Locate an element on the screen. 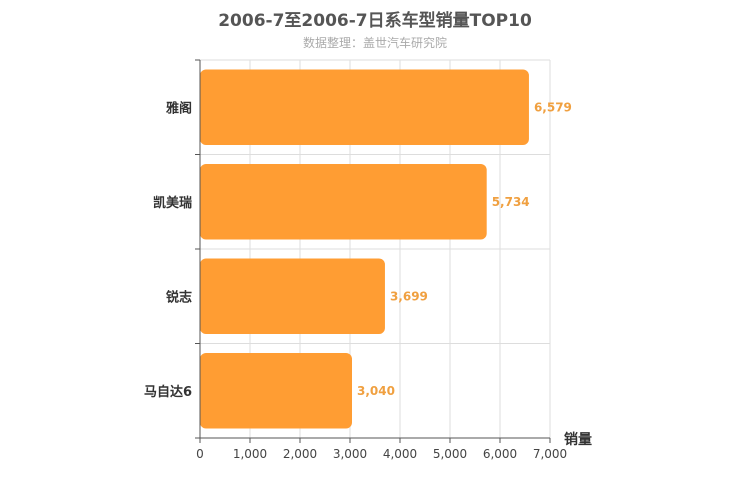 The image size is (750, 500). category-label: 雅阁 is located at coordinates (179, 108).